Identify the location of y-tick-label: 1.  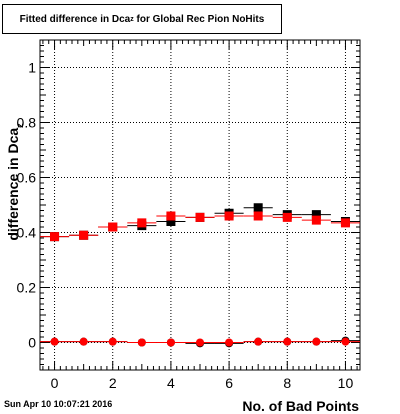
(32, 68).